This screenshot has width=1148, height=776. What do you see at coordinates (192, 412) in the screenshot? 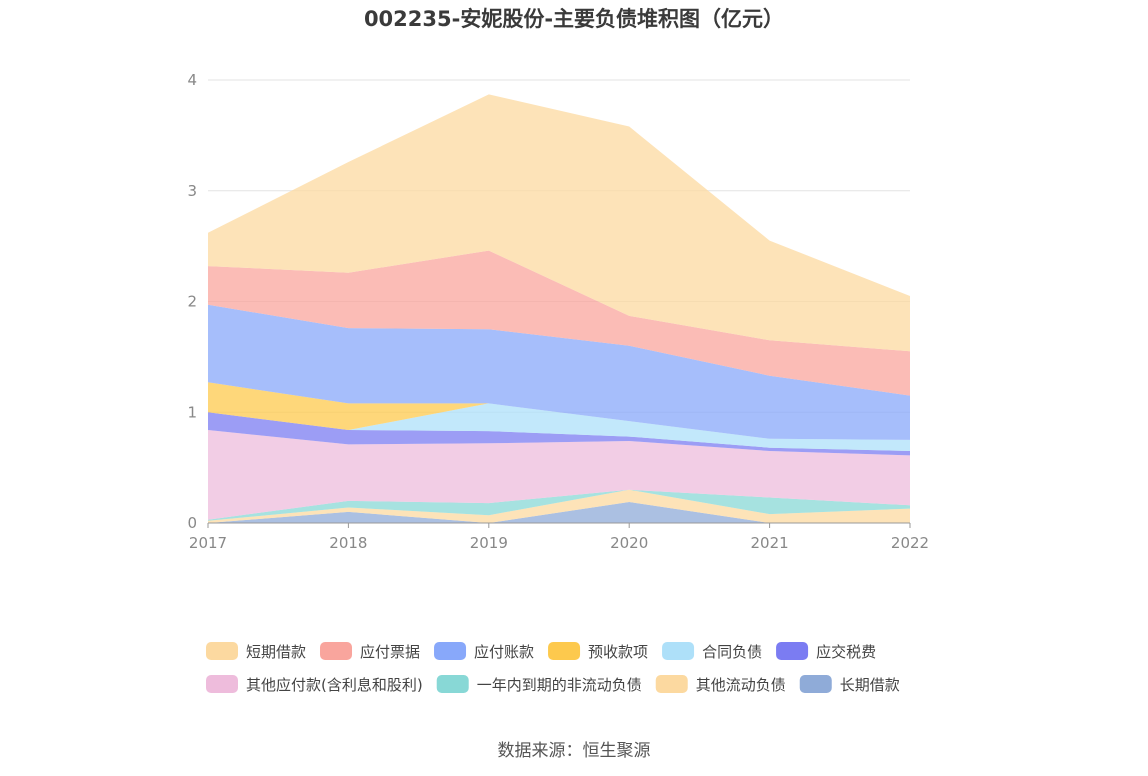
I see `y-tick-label: 1` at bounding box center [192, 412].